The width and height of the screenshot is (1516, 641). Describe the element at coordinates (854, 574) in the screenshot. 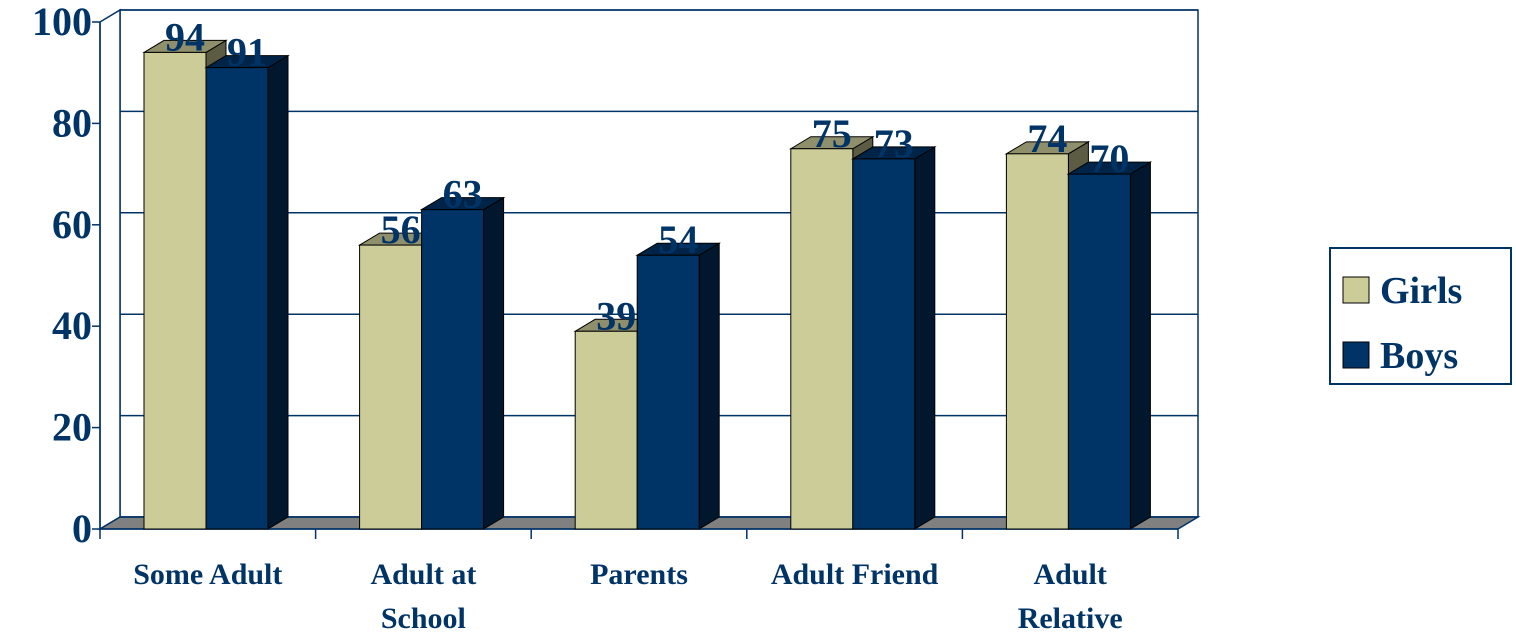

I see `x-tick-label: Adult Friend` at that location.